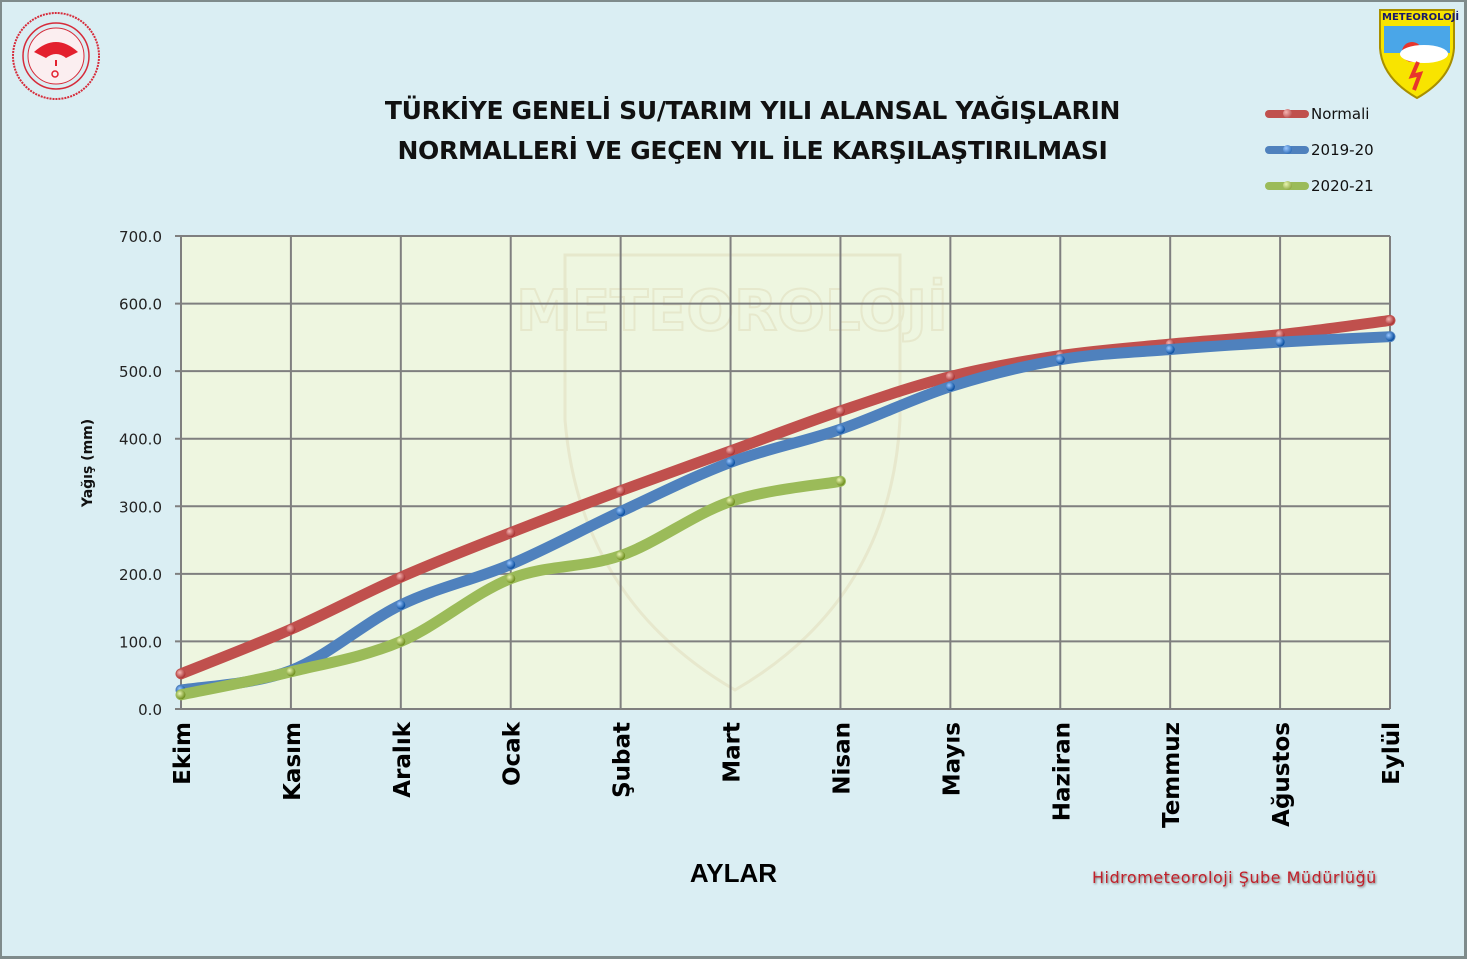 Image resolution: width=1467 pixels, height=959 pixels. Describe the element at coordinates (513, 753) in the screenshot. I see `x-tick-label: Ocak` at that location.